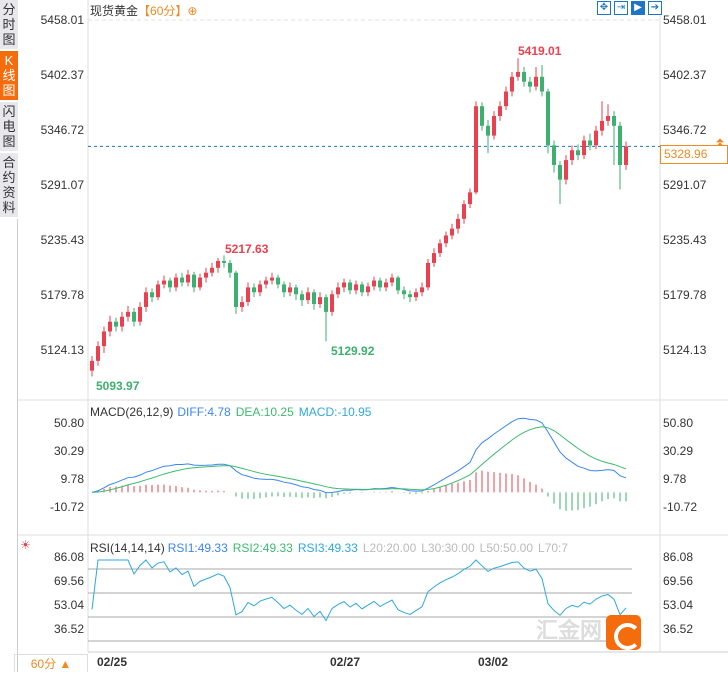 The width and height of the screenshot is (728, 673). Describe the element at coordinates (353, 351) in the screenshot. I see `low2-annotation: 5129.92` at that location.